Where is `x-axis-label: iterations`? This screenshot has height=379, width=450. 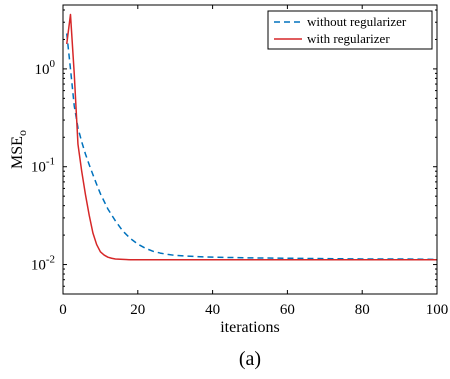
x-axis-label: iterations is located at coordinates (250, 327).